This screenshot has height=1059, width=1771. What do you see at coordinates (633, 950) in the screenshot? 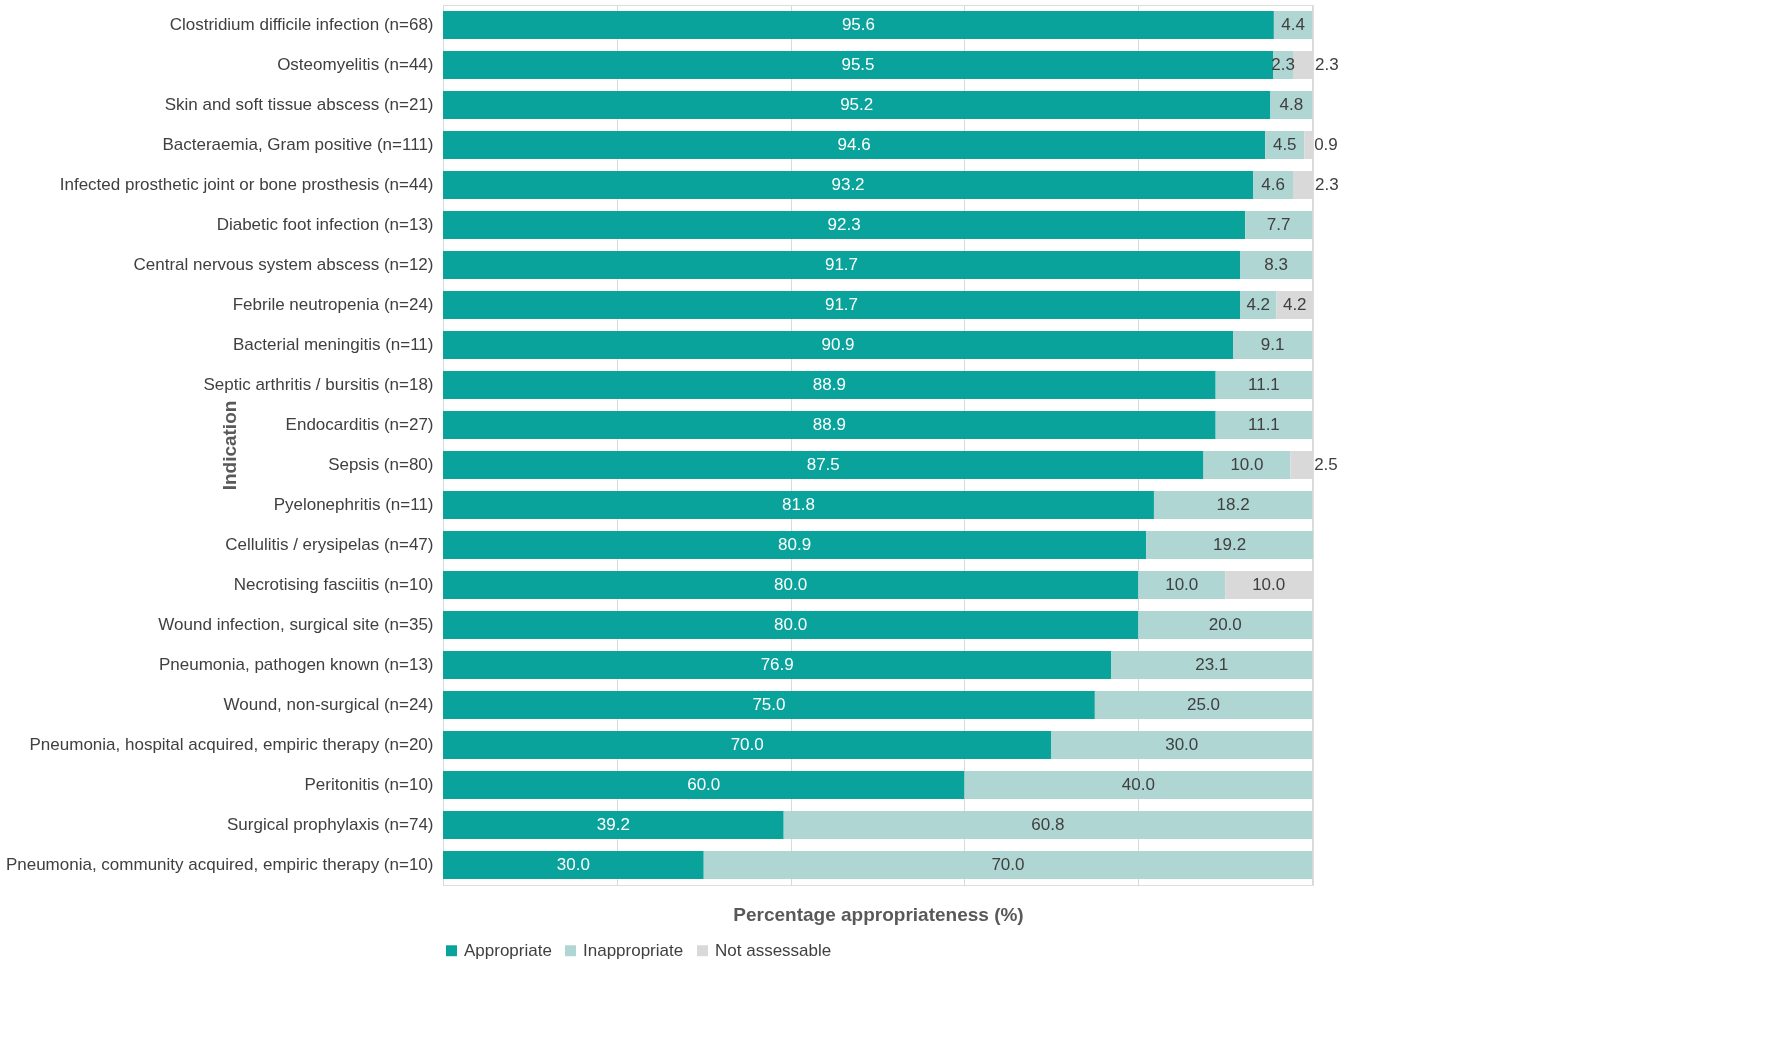
I see `legend-label: Inappropriate` at bounding box center [633, 950].